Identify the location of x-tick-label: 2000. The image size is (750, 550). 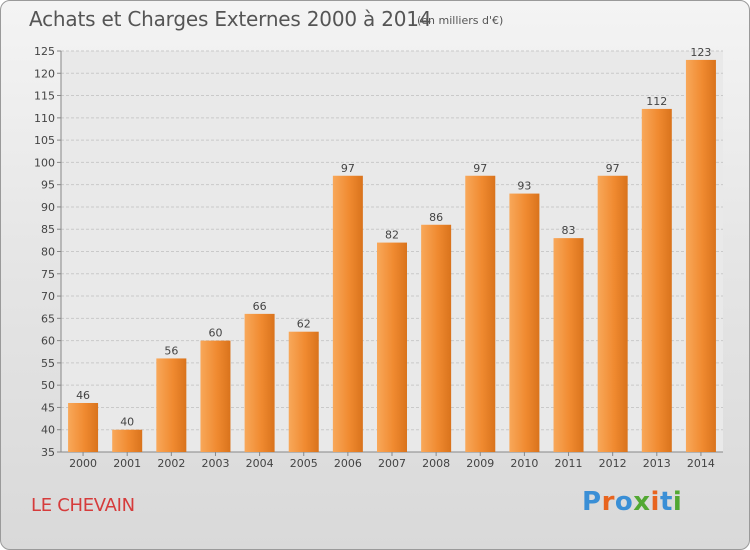
(83, 463).